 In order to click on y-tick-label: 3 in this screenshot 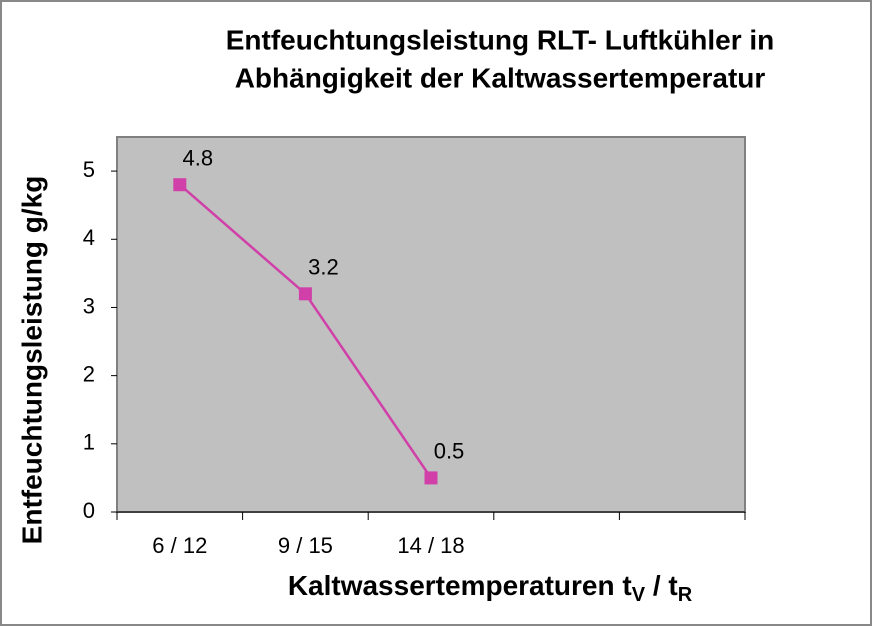, I will do `click(89, 305)`.